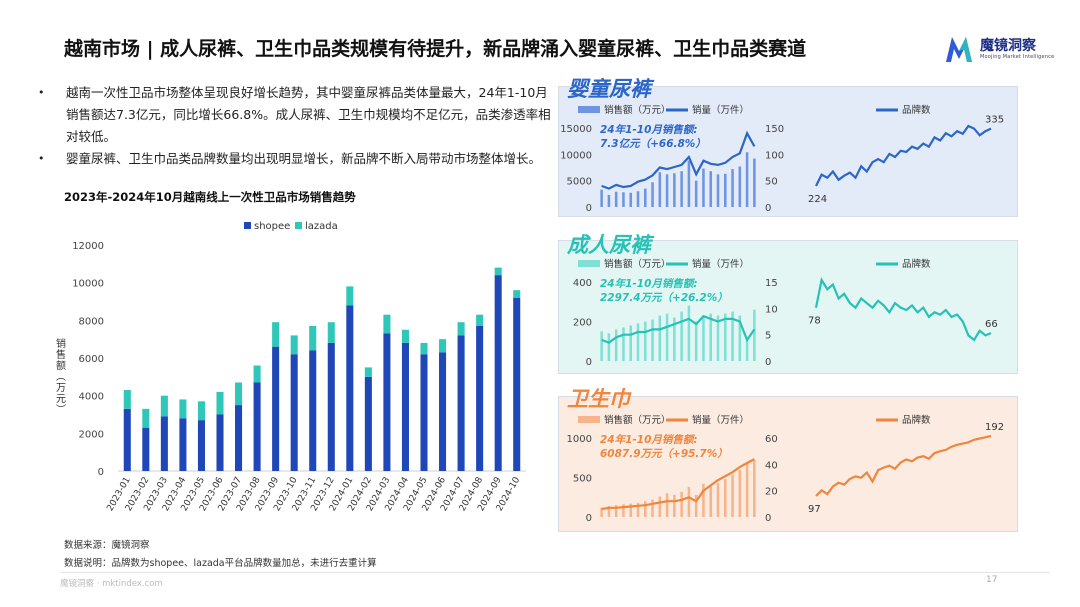  I want to click on footer-website: 魔镜洞察 · mktindex.com, so click(111, 584).